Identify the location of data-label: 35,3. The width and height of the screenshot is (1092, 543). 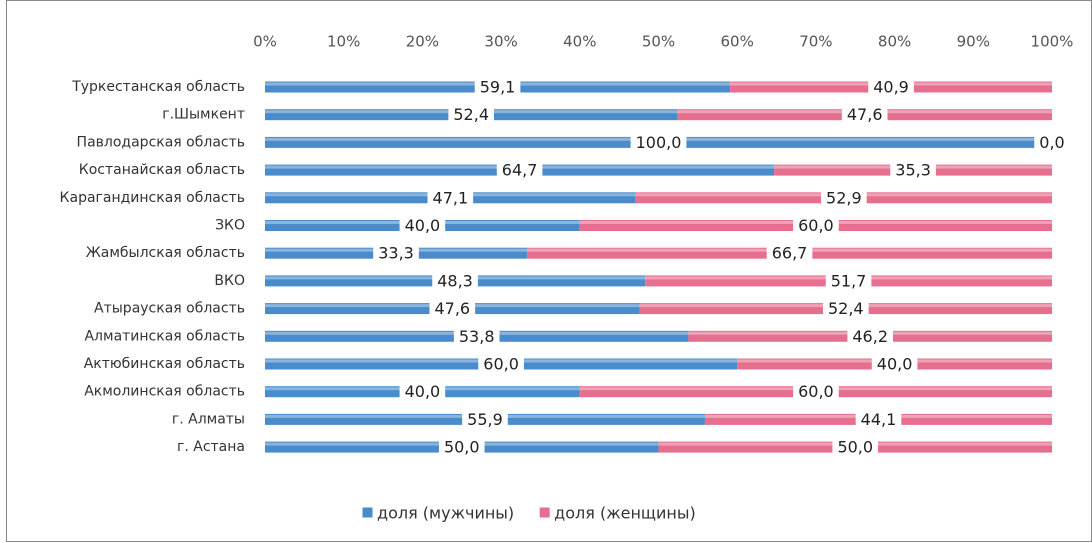
(913, 170).